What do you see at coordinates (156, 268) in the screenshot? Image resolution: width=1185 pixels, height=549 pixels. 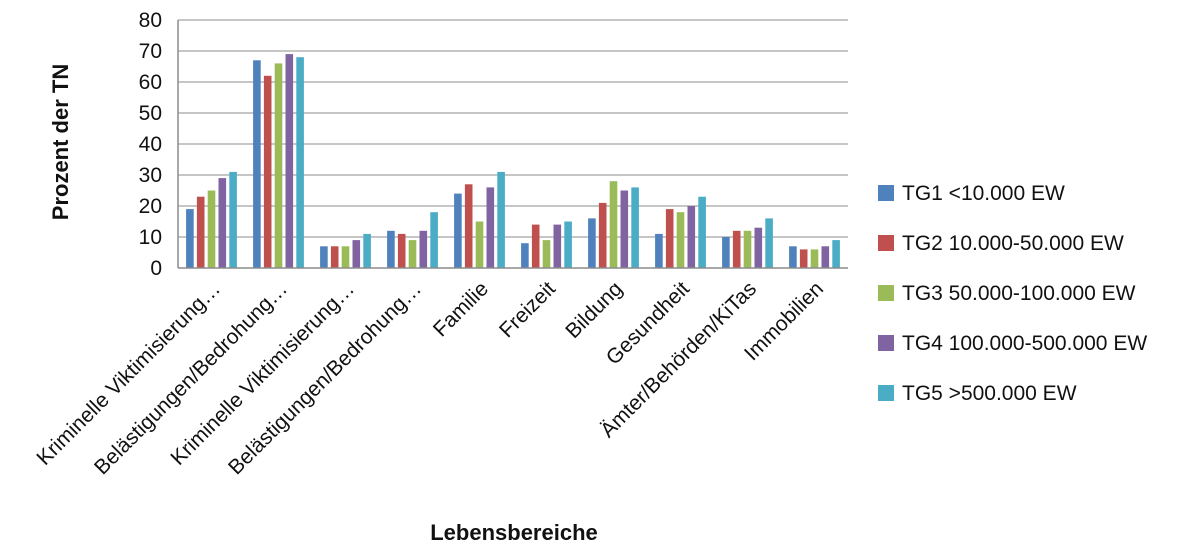 I see `y-tick-label: 0` at bounding box center [156, 268].